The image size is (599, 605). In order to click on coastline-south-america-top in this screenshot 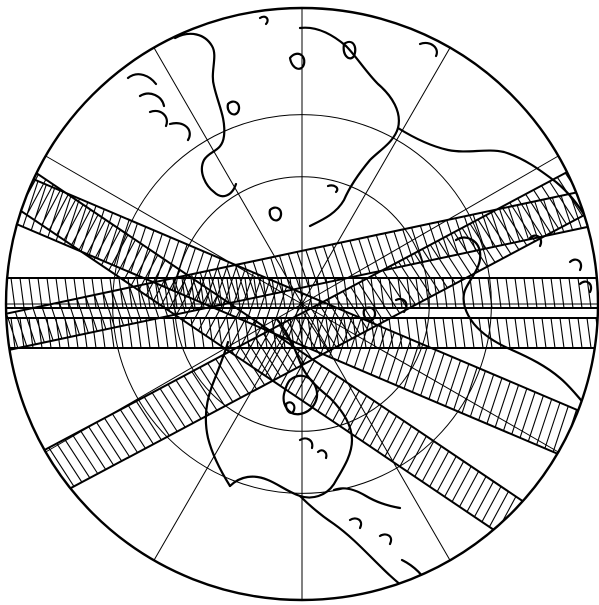, I will do `click(417, 579)`.